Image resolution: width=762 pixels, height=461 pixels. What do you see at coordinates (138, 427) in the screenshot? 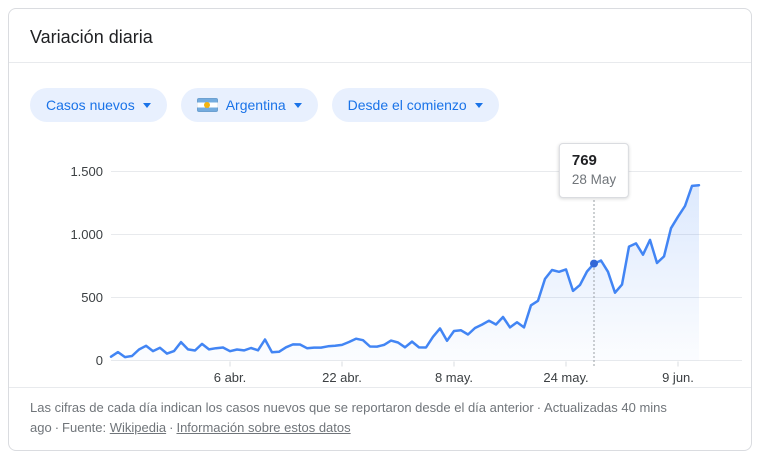
I see `wikipedia-link: Wikipedia` at bounding box center [138, 427].